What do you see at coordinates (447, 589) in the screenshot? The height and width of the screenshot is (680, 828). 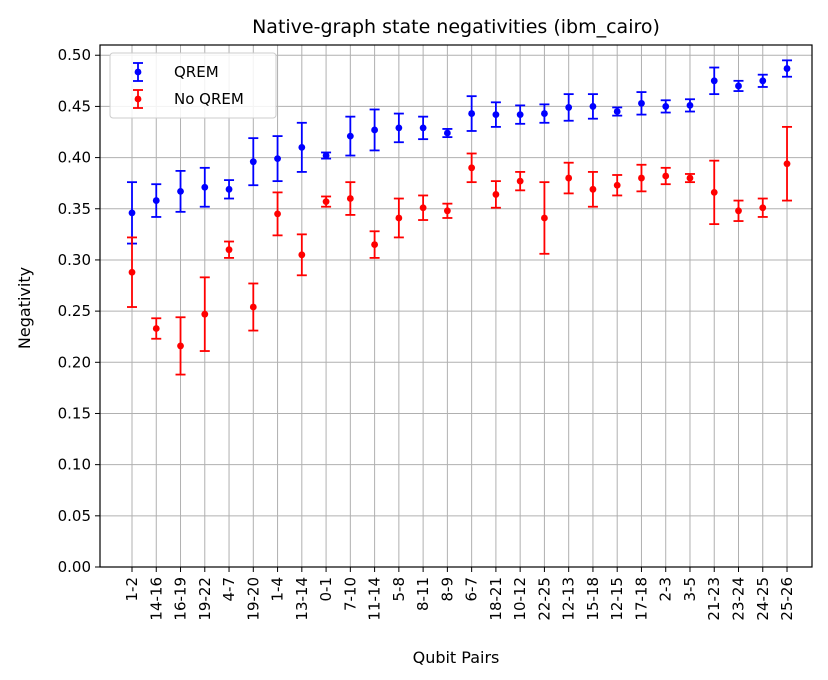 I see `x-tick-label: 8-9` at bounding box center [447, 589].